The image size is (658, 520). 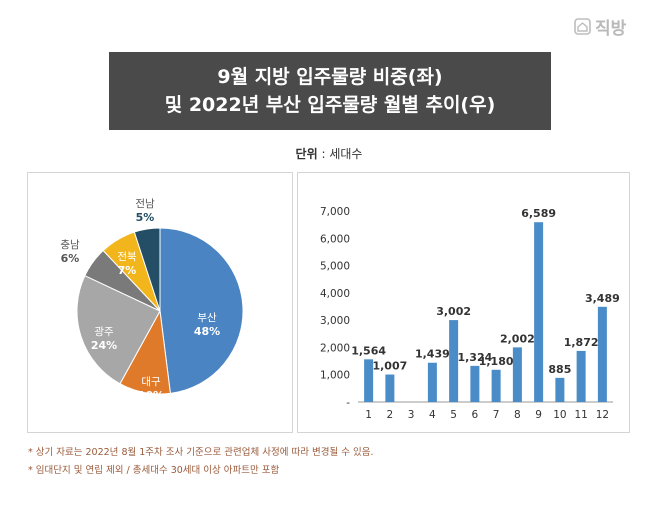 I want to click on bar-value-label-10: 885, so click(x=559, y=369).